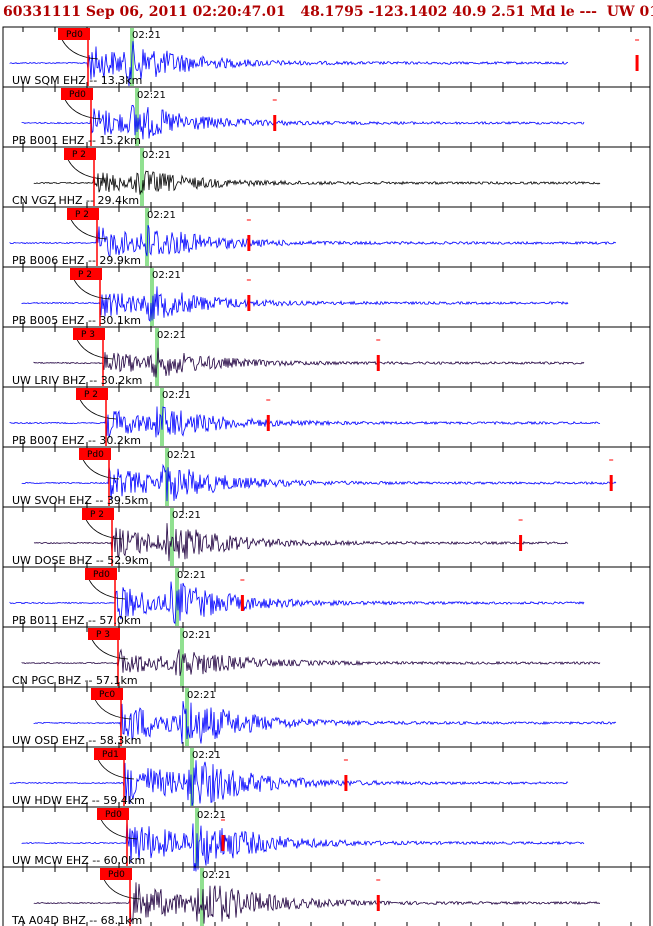  I want to click on trace-panel: 02:21 P 3 CN PGC BHZ -- 57.1km, so click(326, 657).